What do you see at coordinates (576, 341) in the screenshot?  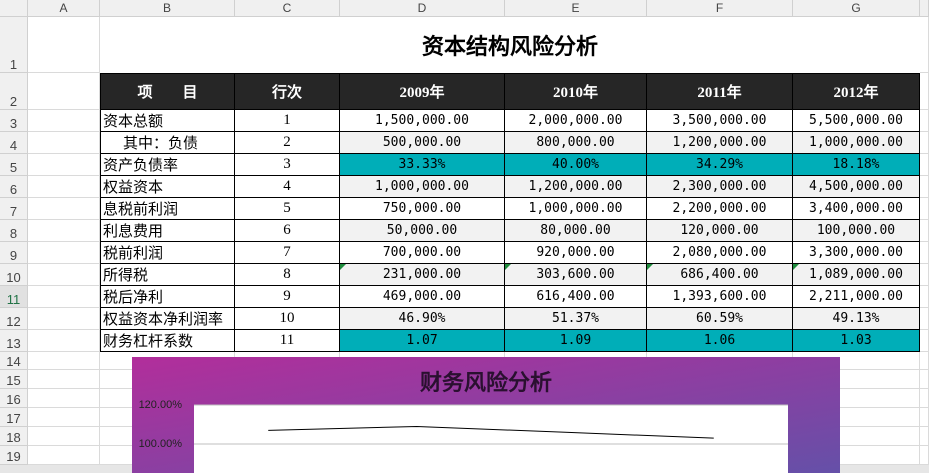 I see `table-cell: 1.09` at bounding box center [576, 341].